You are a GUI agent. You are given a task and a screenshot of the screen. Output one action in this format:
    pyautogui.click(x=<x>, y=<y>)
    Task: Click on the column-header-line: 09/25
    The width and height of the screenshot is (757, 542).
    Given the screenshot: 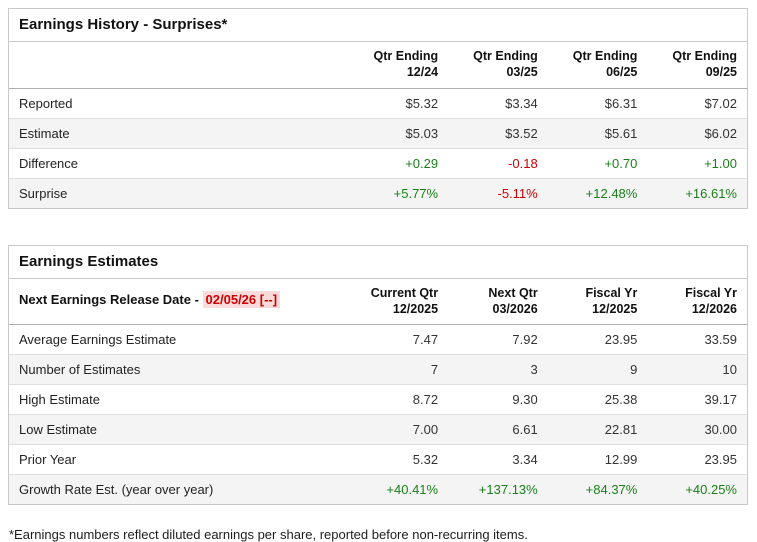 What is the action you would take?
    pyautogui.click(x=721, y=72)
    